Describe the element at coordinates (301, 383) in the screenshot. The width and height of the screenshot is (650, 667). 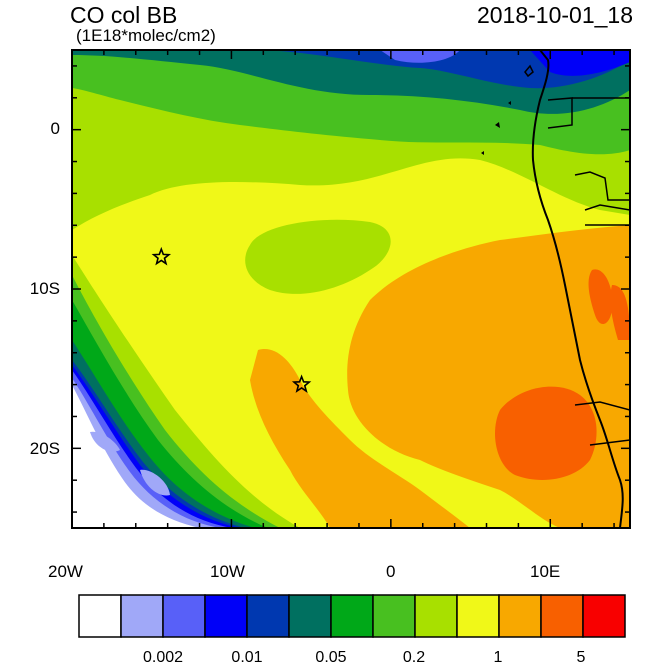
I see `site-star-south` at that location.